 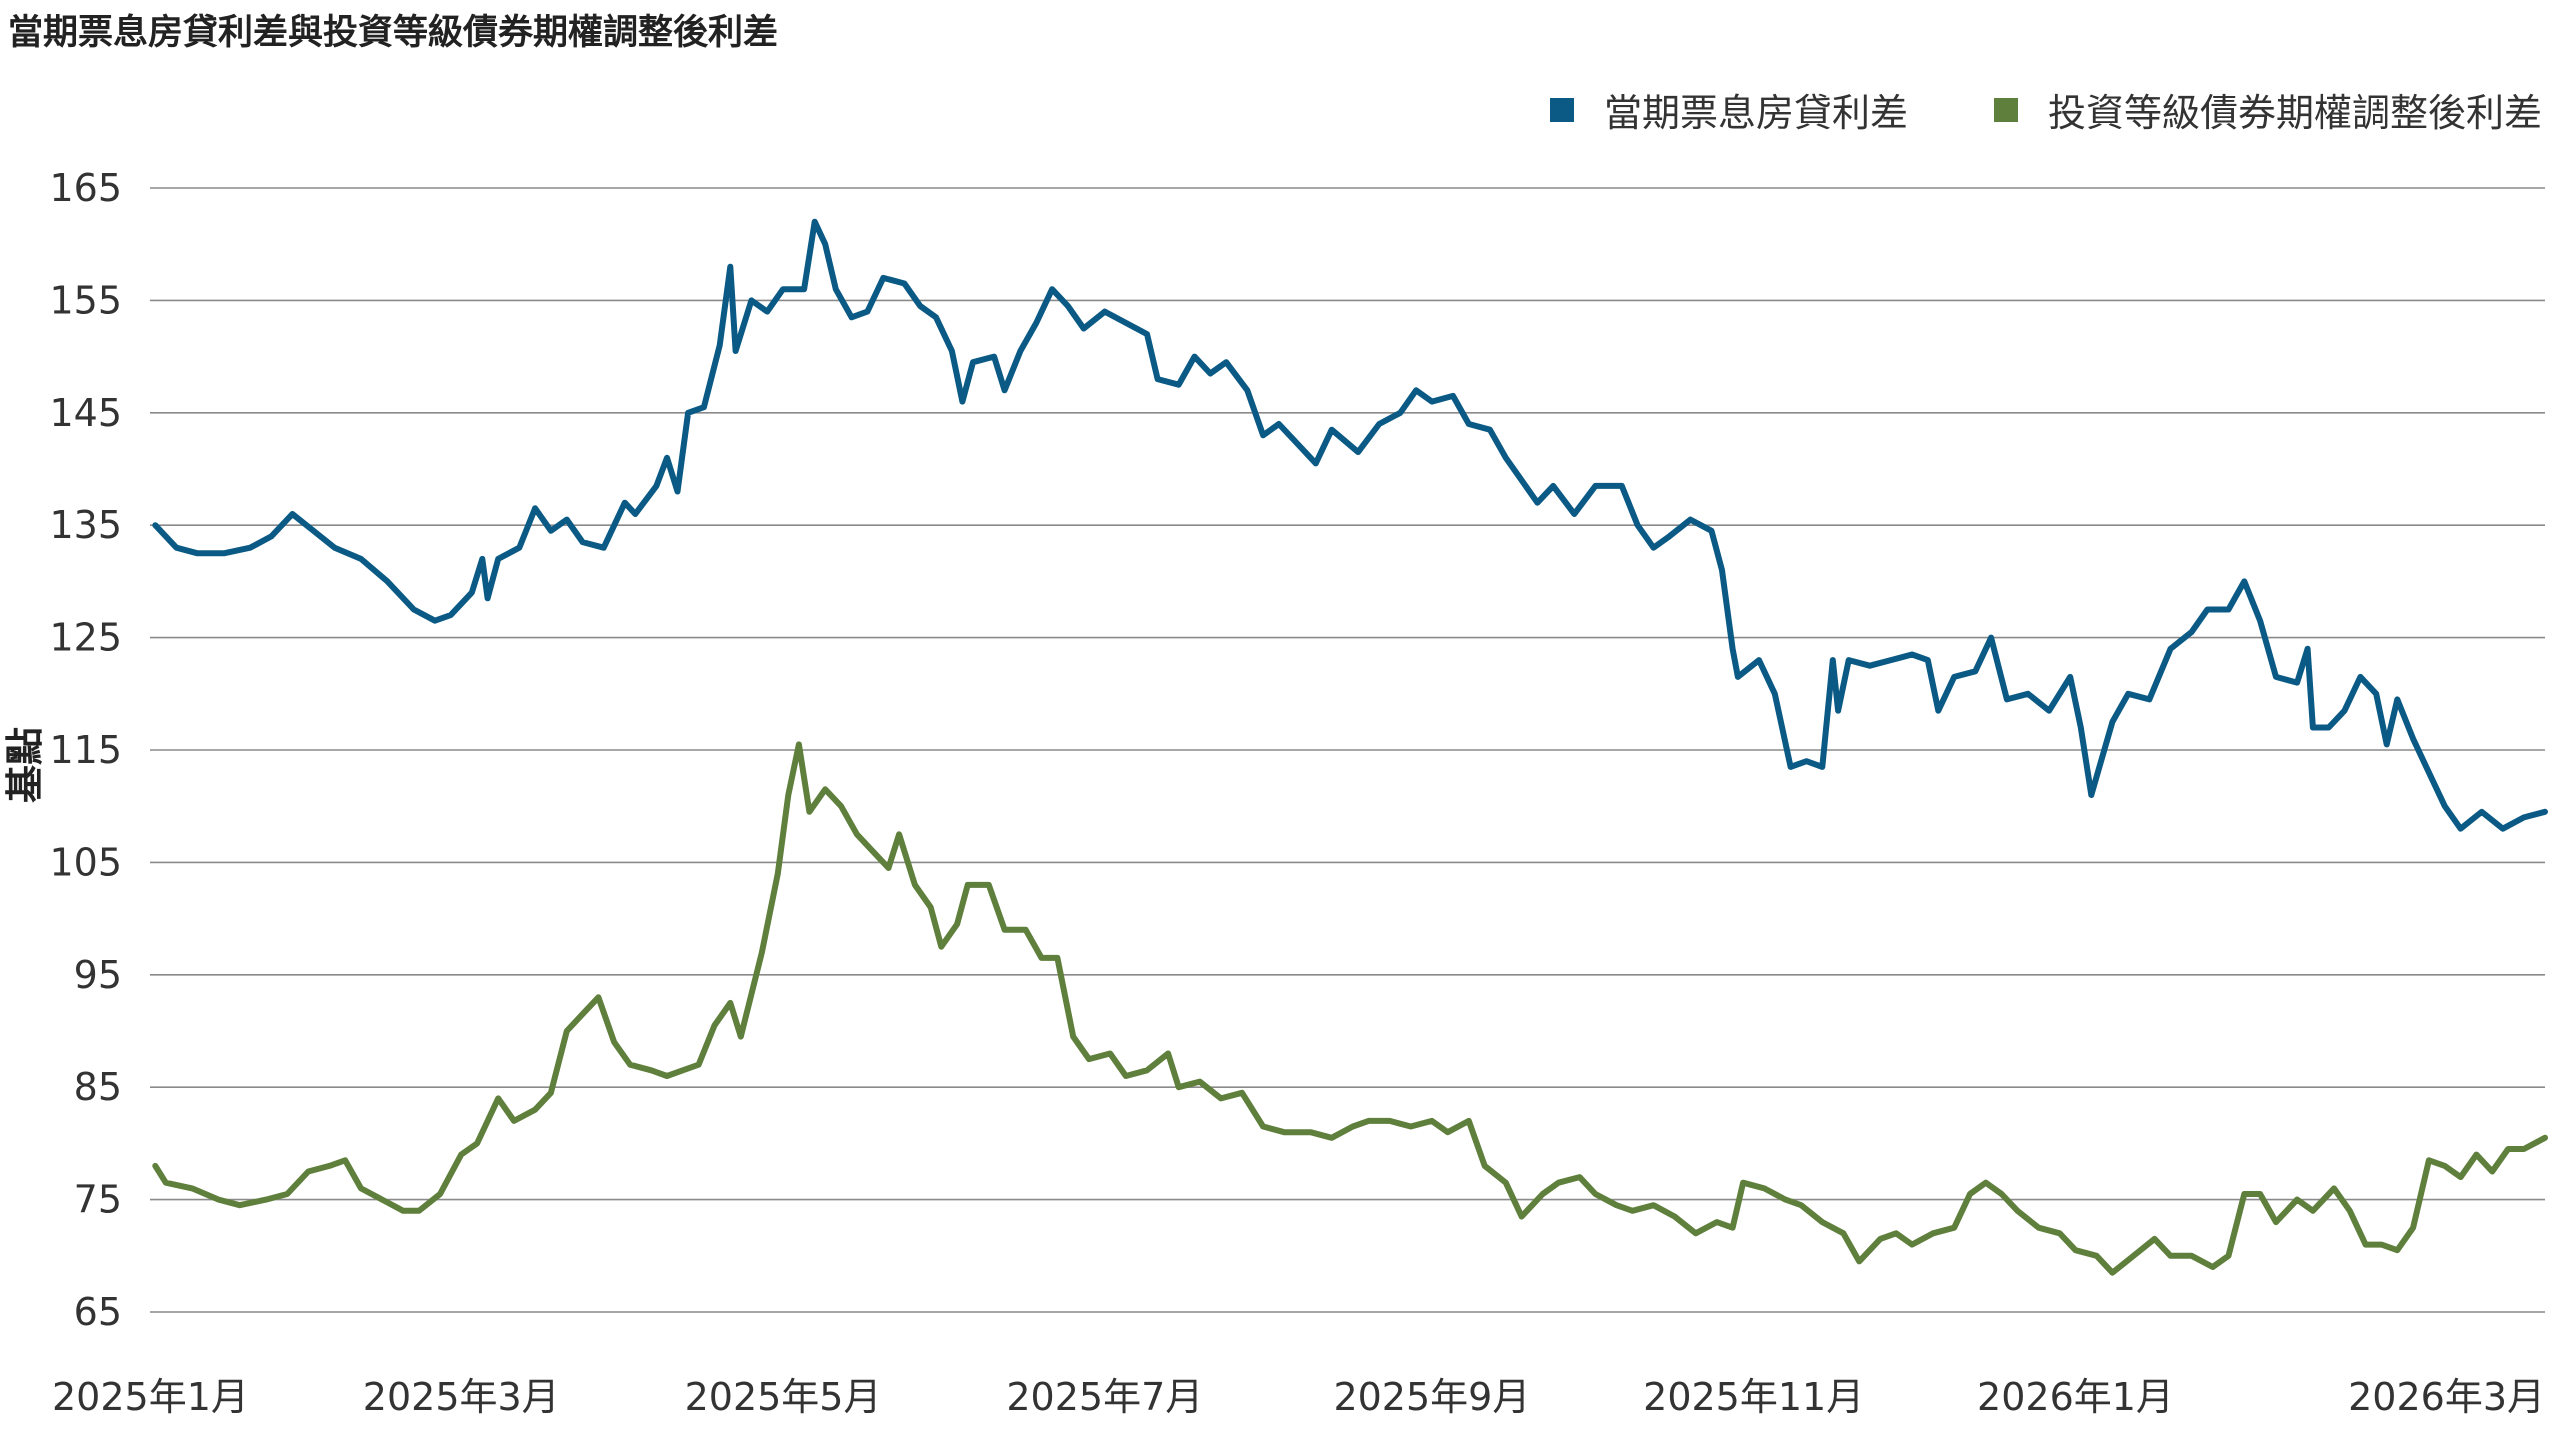 I want to click on legend: 當期票息房貸利差 投資等級債券期權調整後利差, so click(x=2003, y=109).